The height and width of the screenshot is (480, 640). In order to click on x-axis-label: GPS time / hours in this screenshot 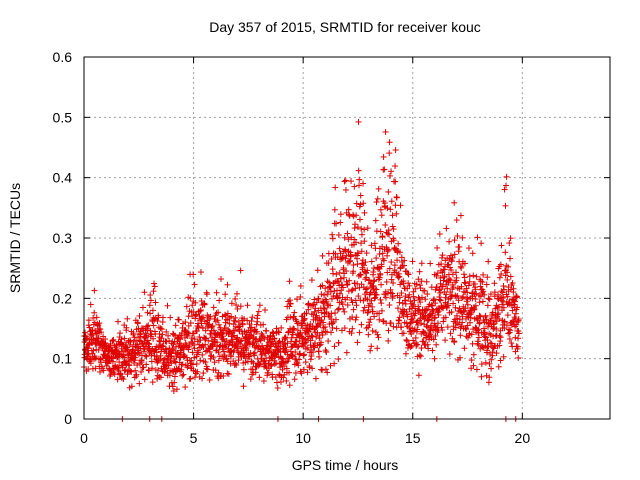, I will do `click(345, 465)`.